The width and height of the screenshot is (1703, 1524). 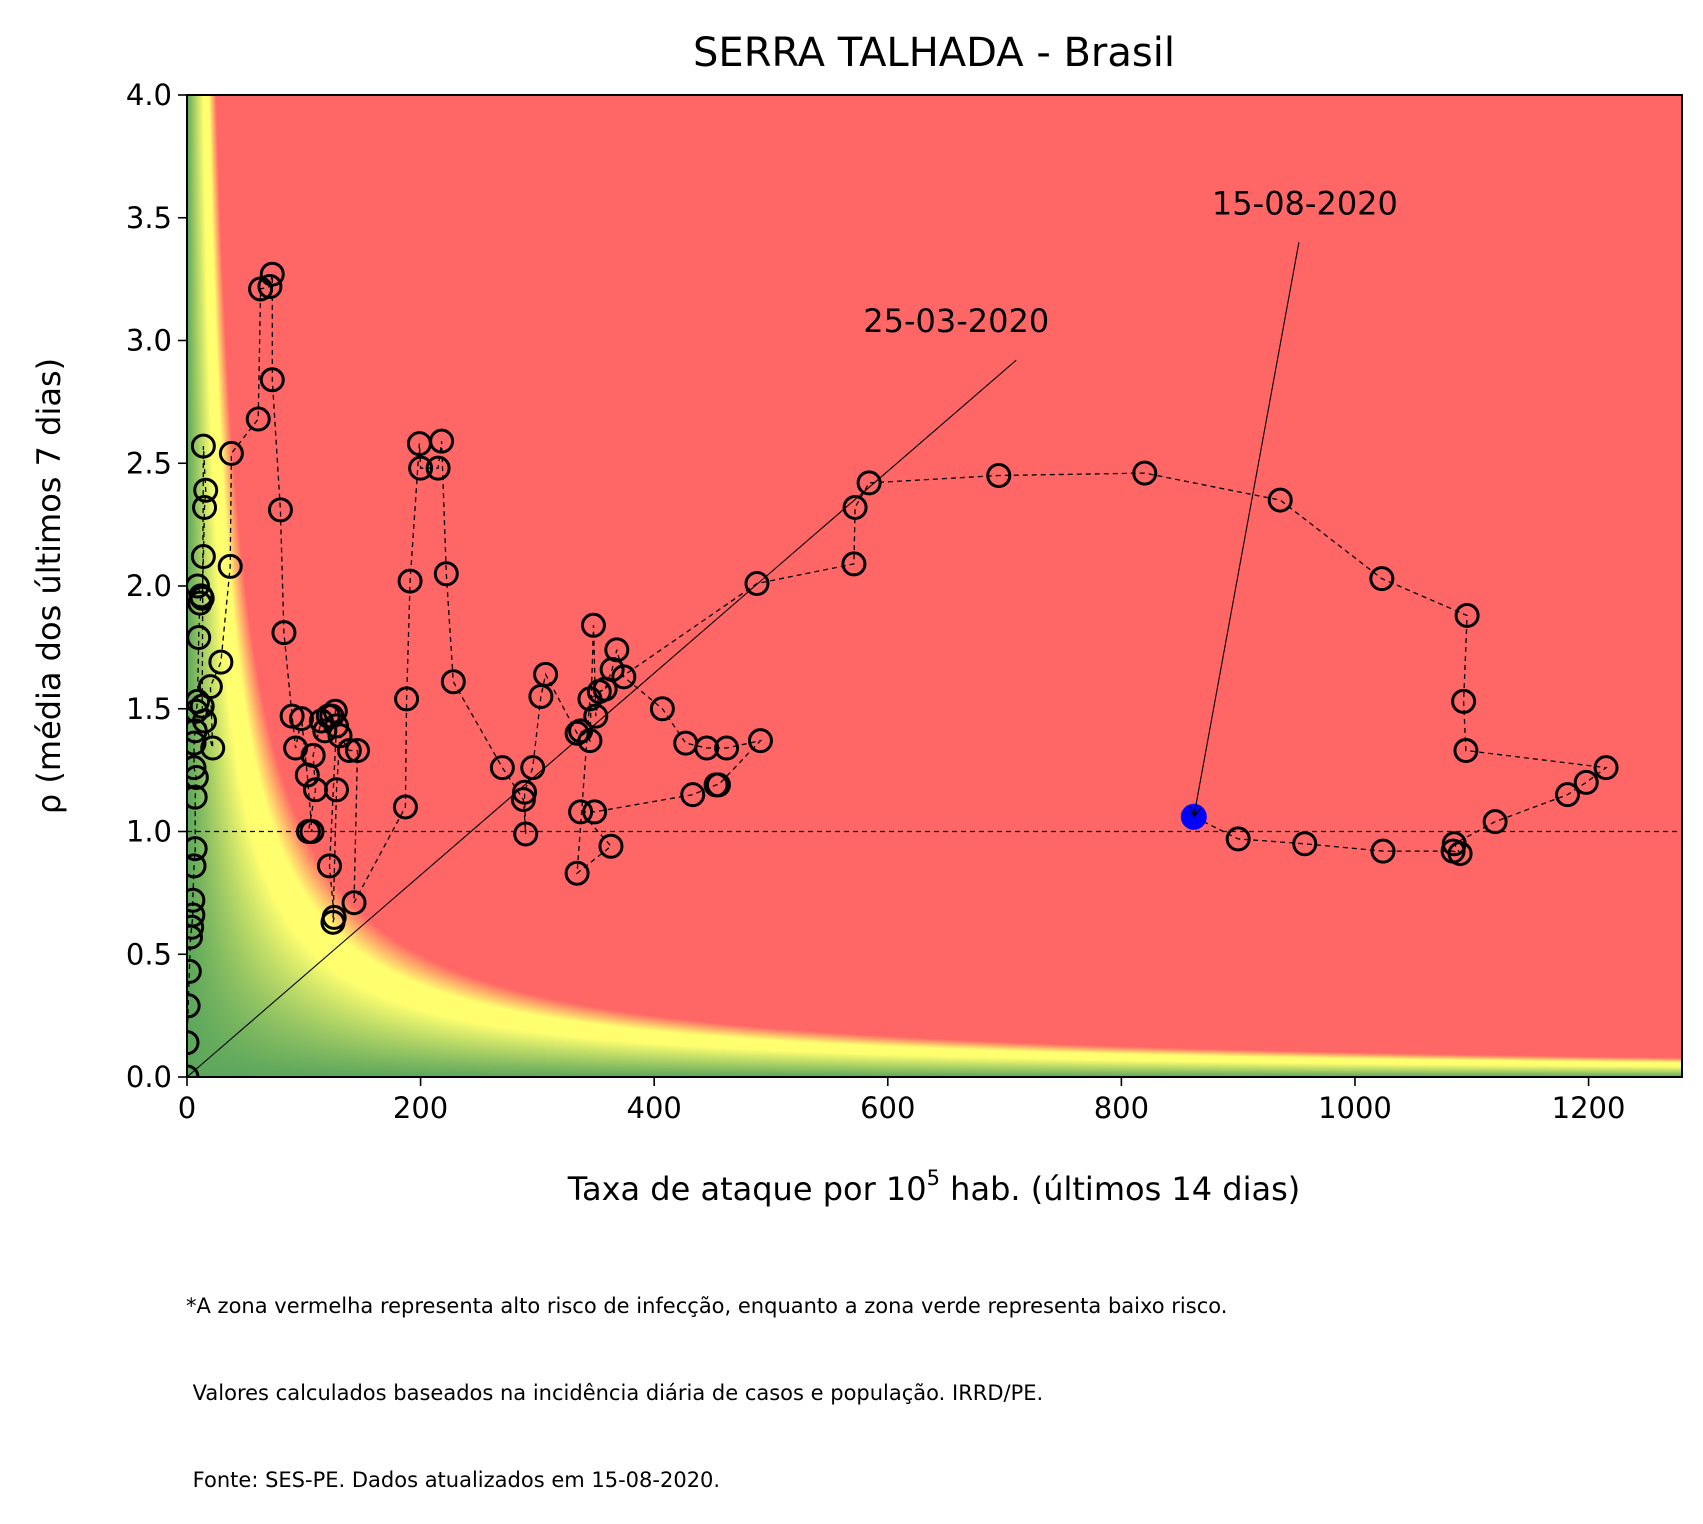 What do you see at coordinates (187, 1108) in the screenshot?
I see `x-tick-label: 0` at bounding box center [187, 1108].